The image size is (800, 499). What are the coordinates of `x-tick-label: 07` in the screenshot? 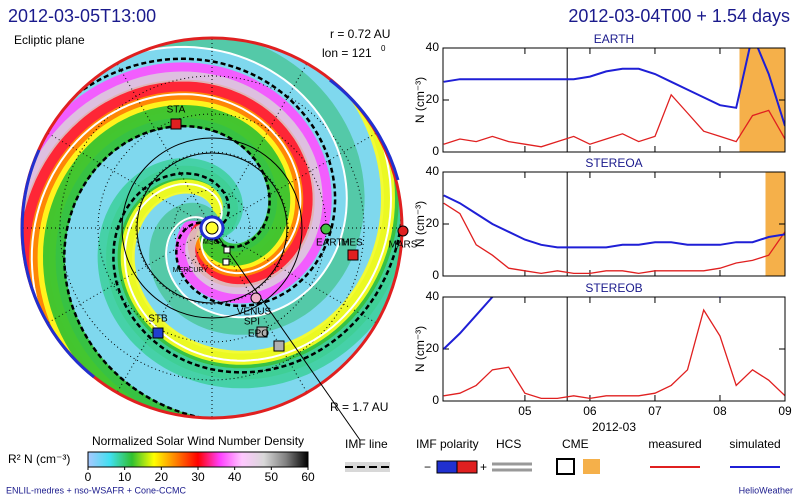 It's located at (655, 411).